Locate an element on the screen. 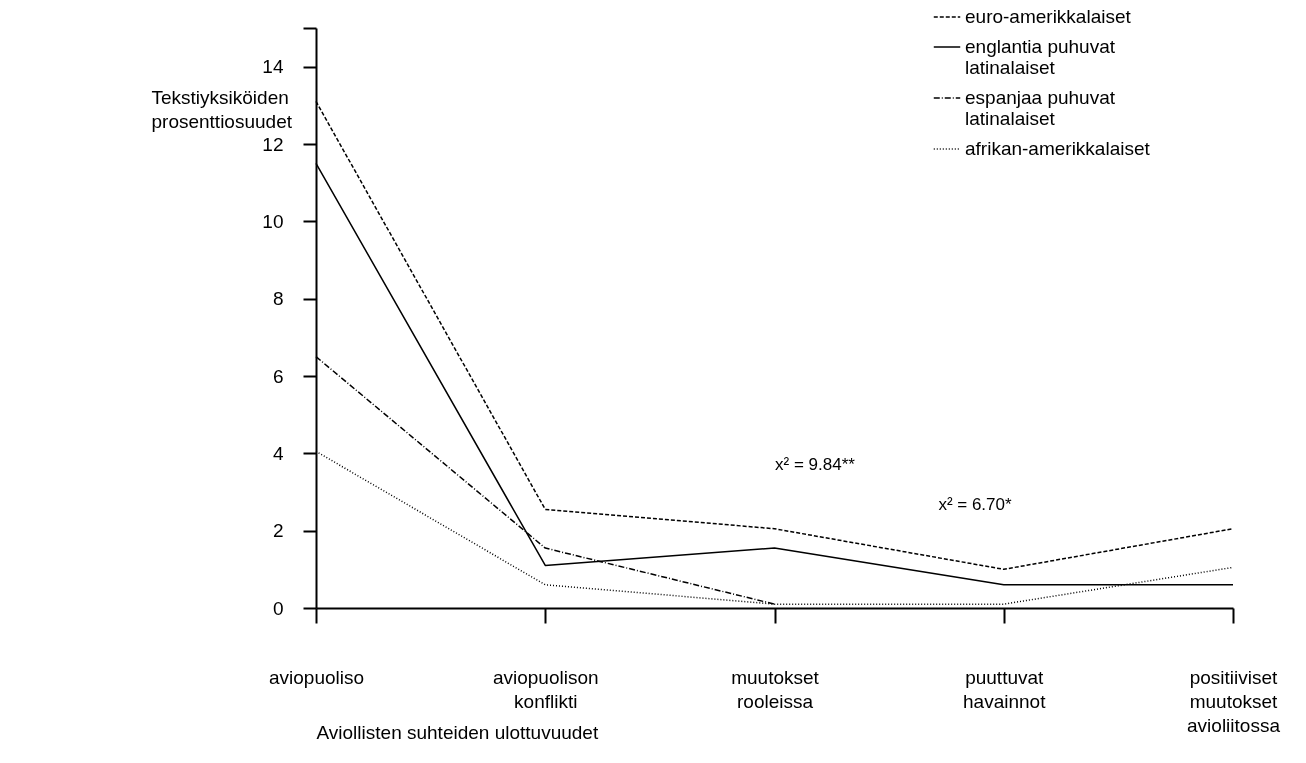 This screenshot has width=1306, height=763. y-tick-label: 0 is located at coordinates (278, 608).